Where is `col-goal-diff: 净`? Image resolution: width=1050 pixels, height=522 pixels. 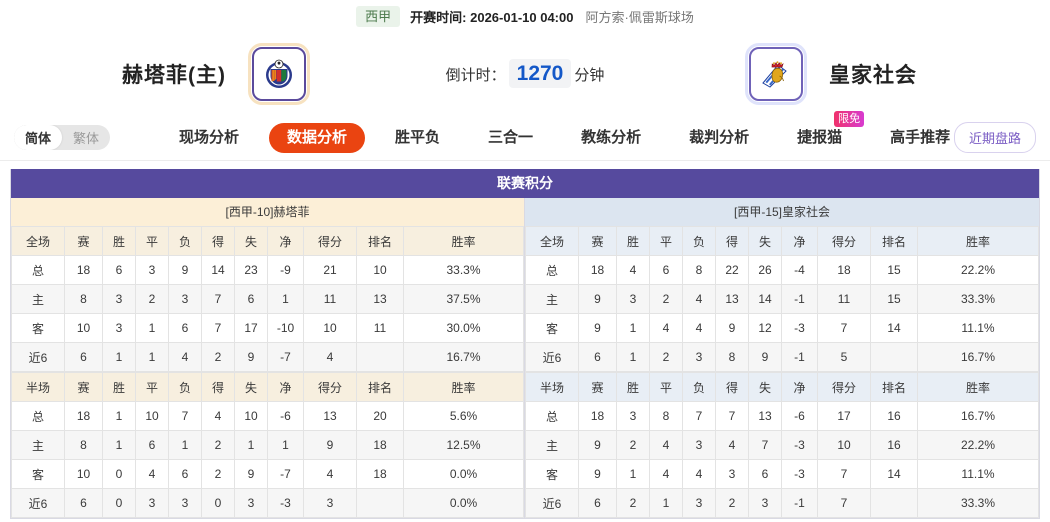 col-goal-diff: 净 is located at coordinates (799, 387).